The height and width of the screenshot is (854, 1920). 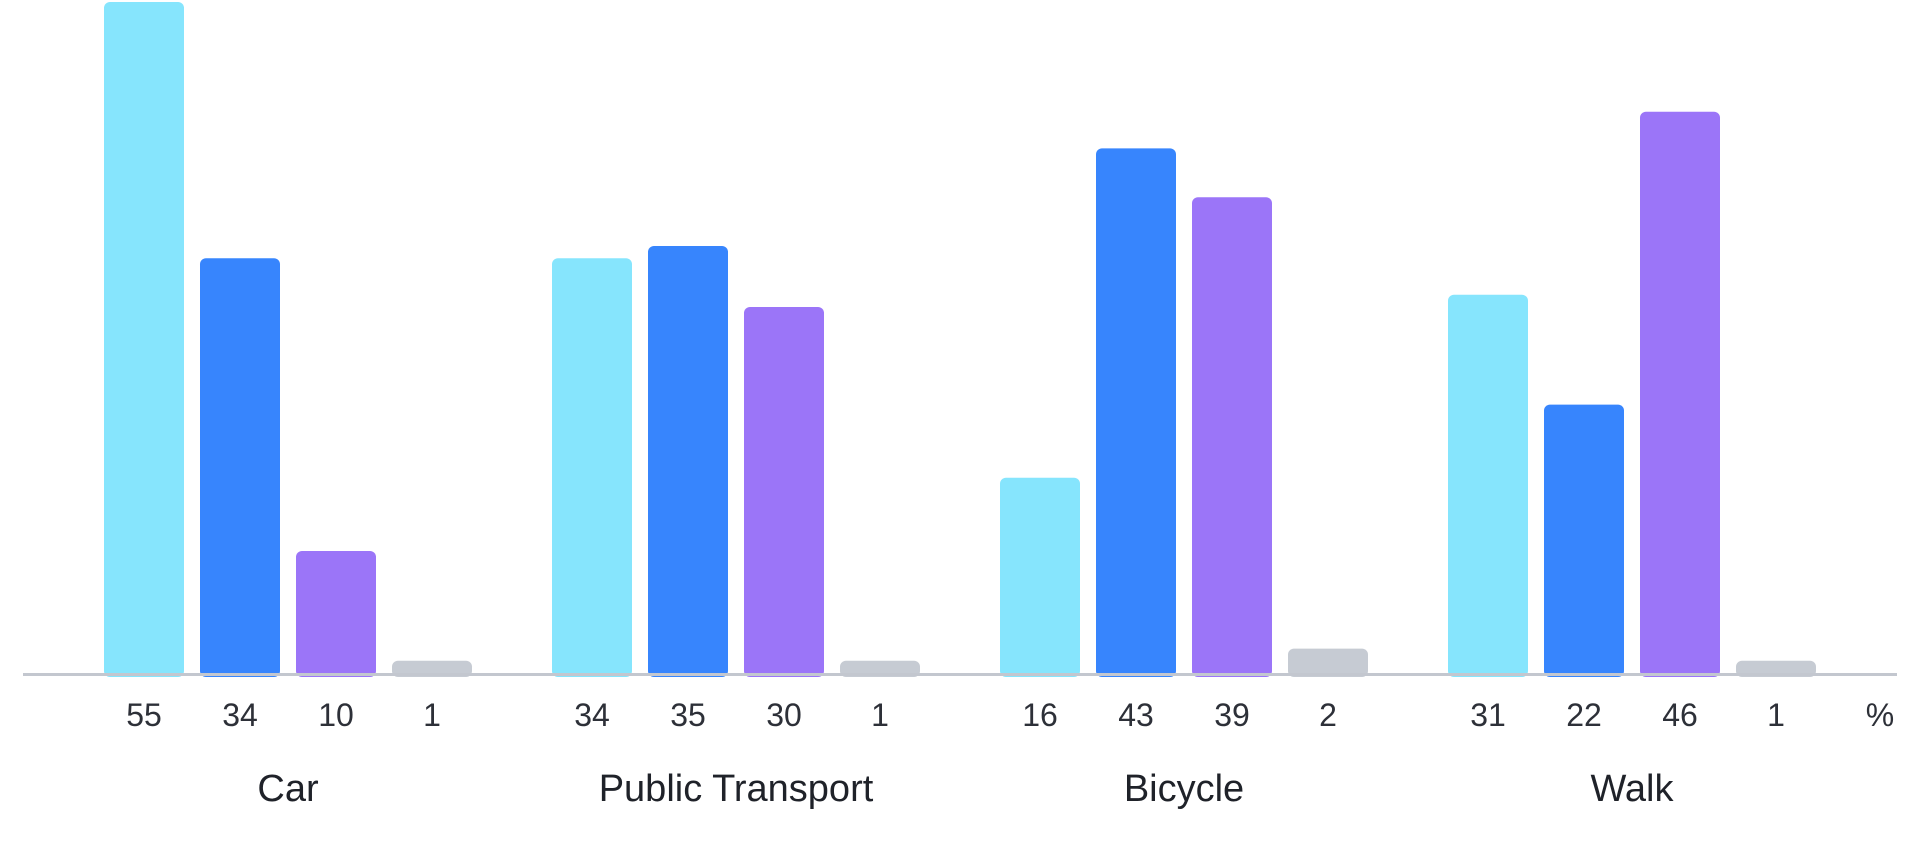 I want to click on value-label-bicycle-2: 43, so click(x=1136, y=715).